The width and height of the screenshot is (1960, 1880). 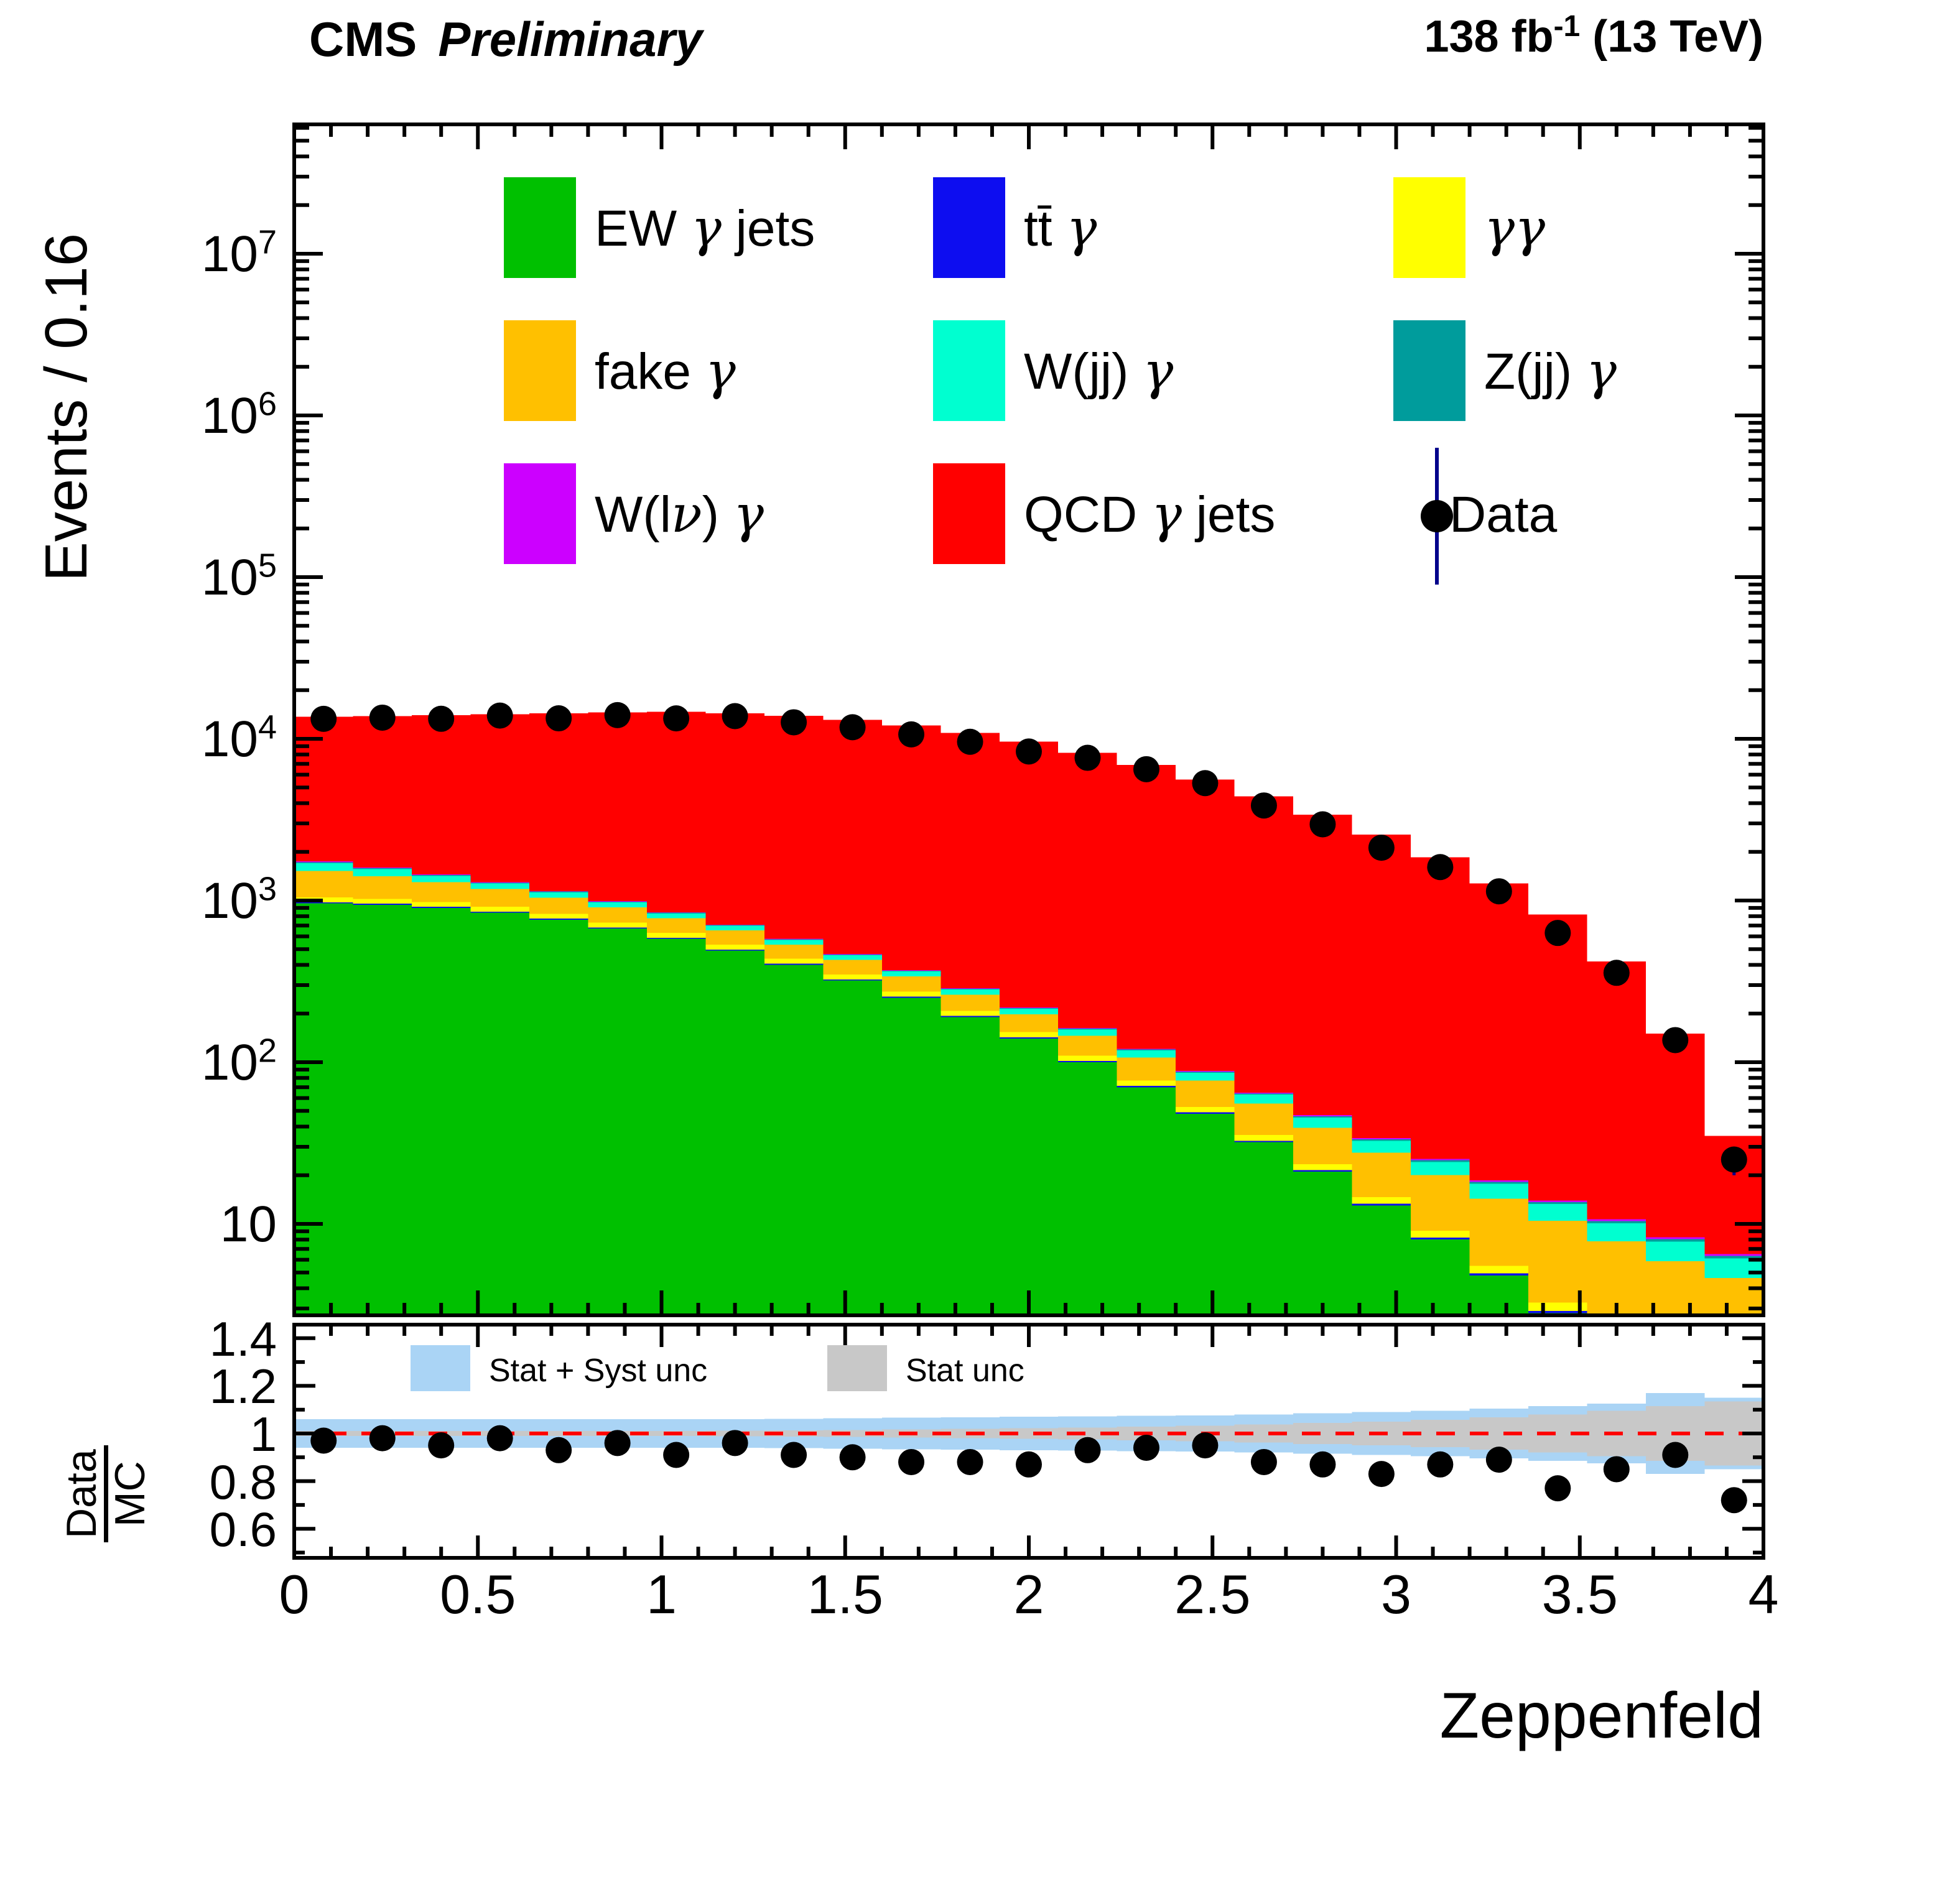 I want to click on lumi-energy: (13 TeV), so click(x=1671, y=37).